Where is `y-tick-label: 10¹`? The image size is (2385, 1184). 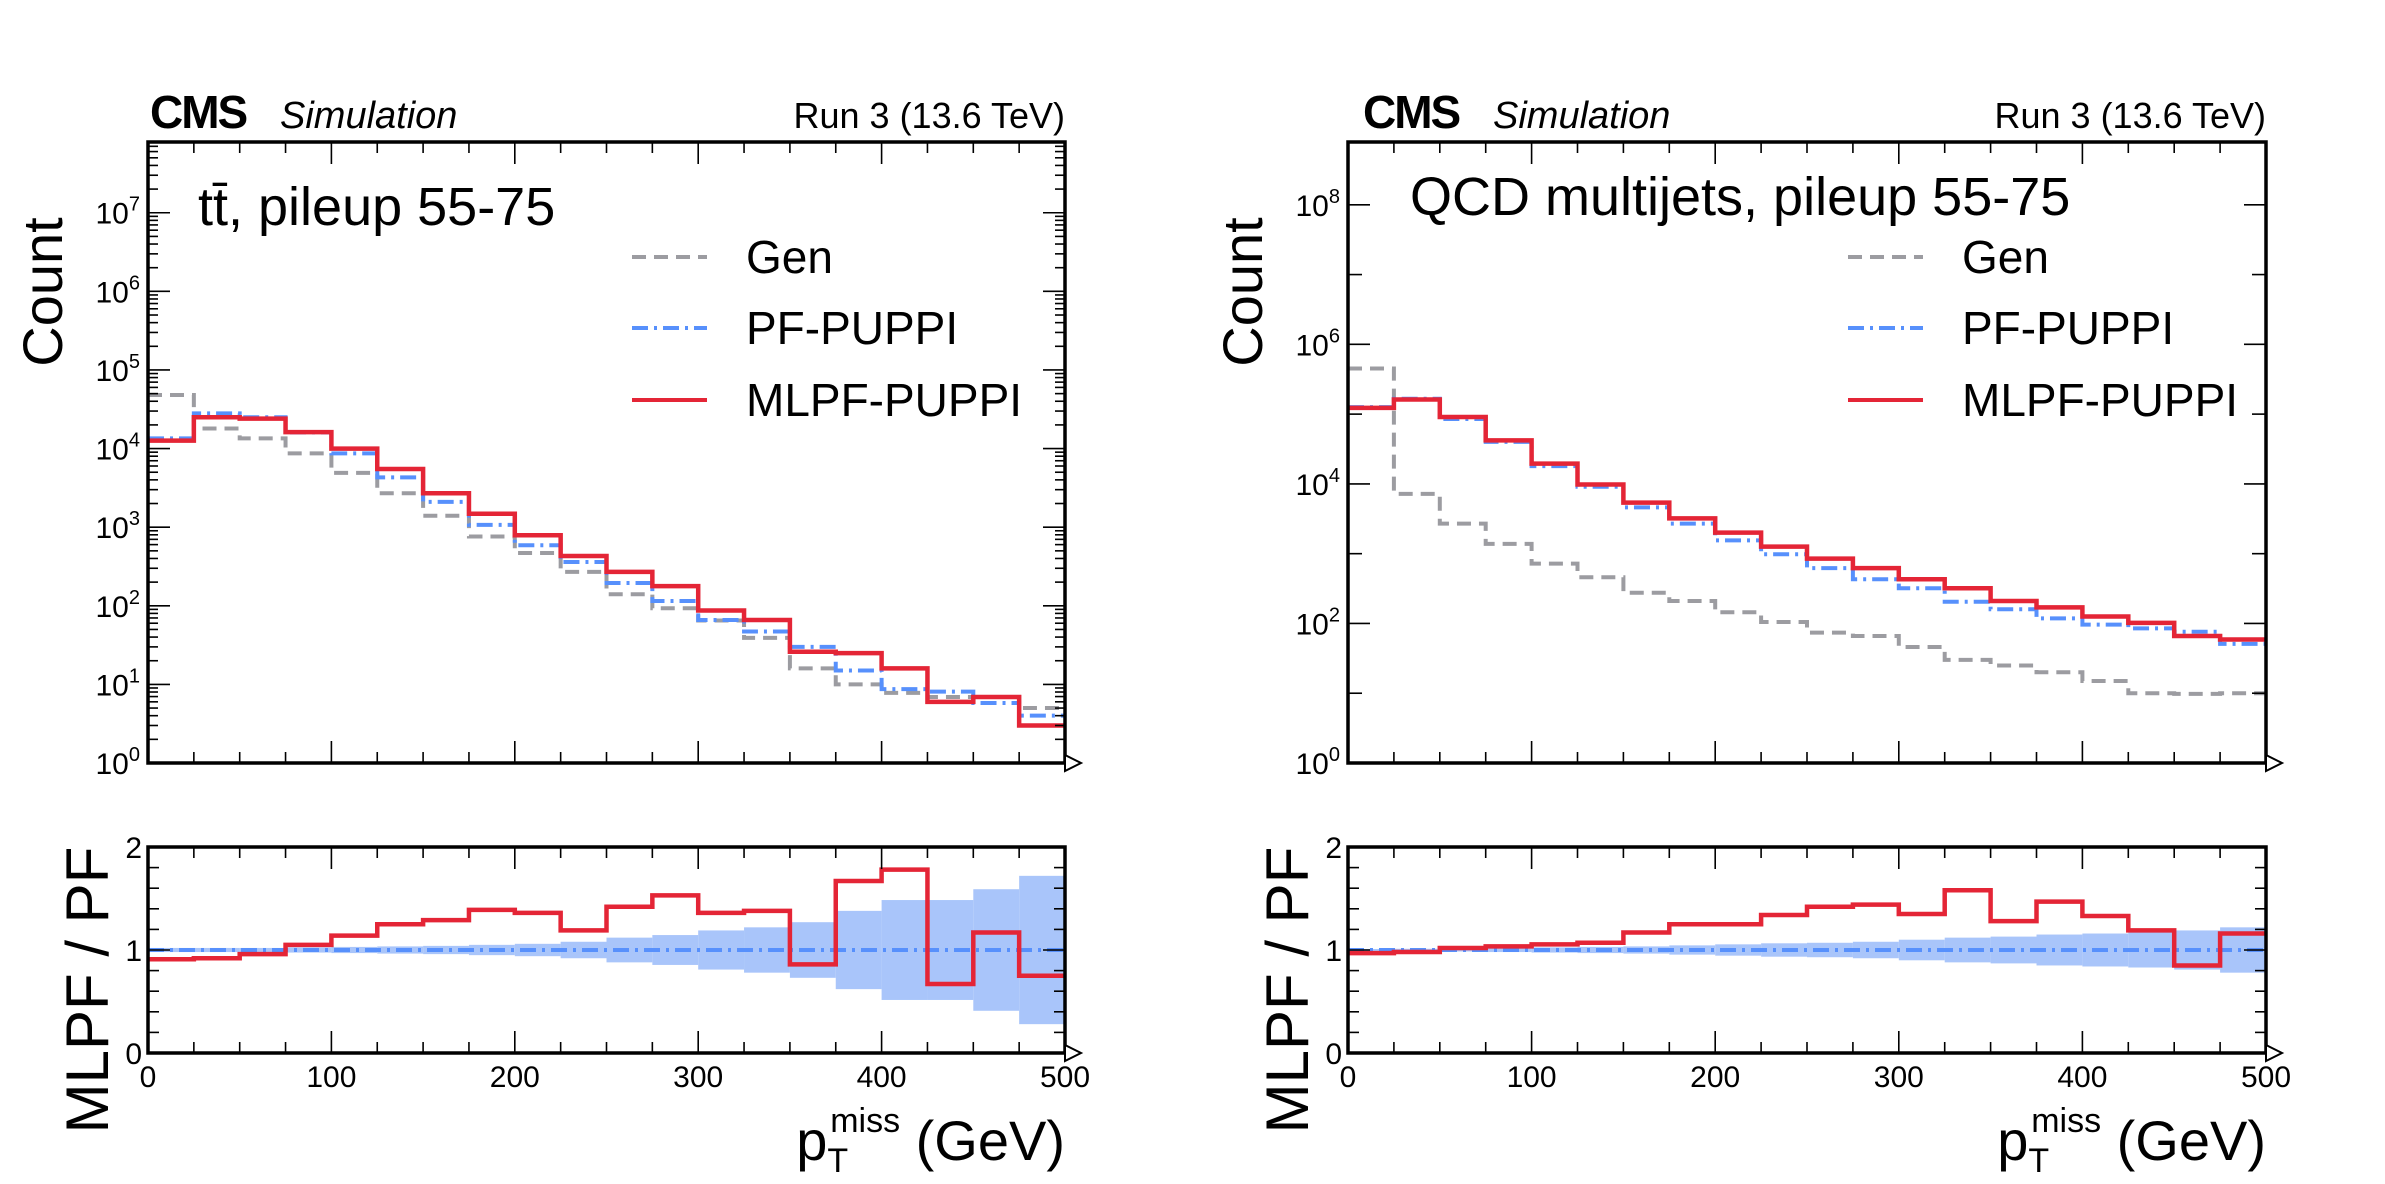
y-tick-label: 10¹ is located at coordinates (118, 683).